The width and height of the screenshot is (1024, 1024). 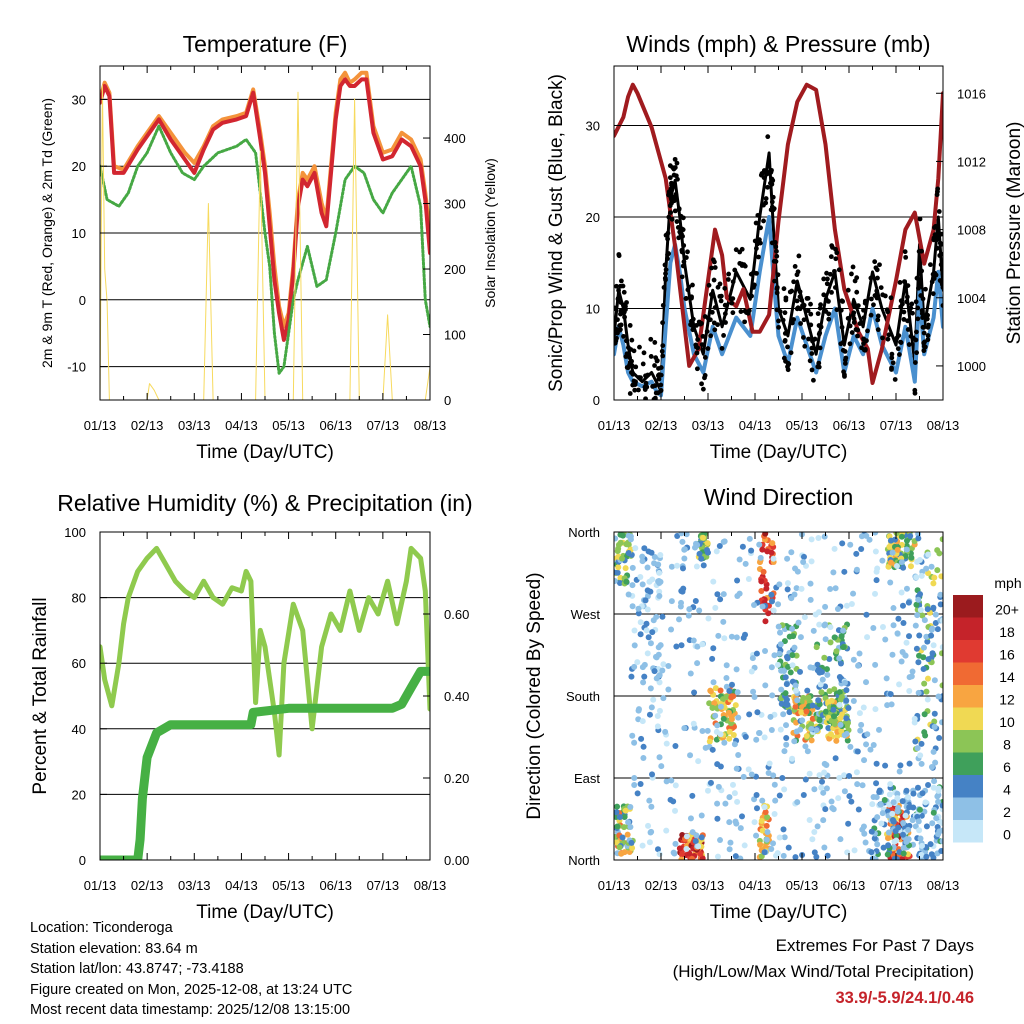 I want to click on x-tick-label: 05/13, so click(x=802, y=425).